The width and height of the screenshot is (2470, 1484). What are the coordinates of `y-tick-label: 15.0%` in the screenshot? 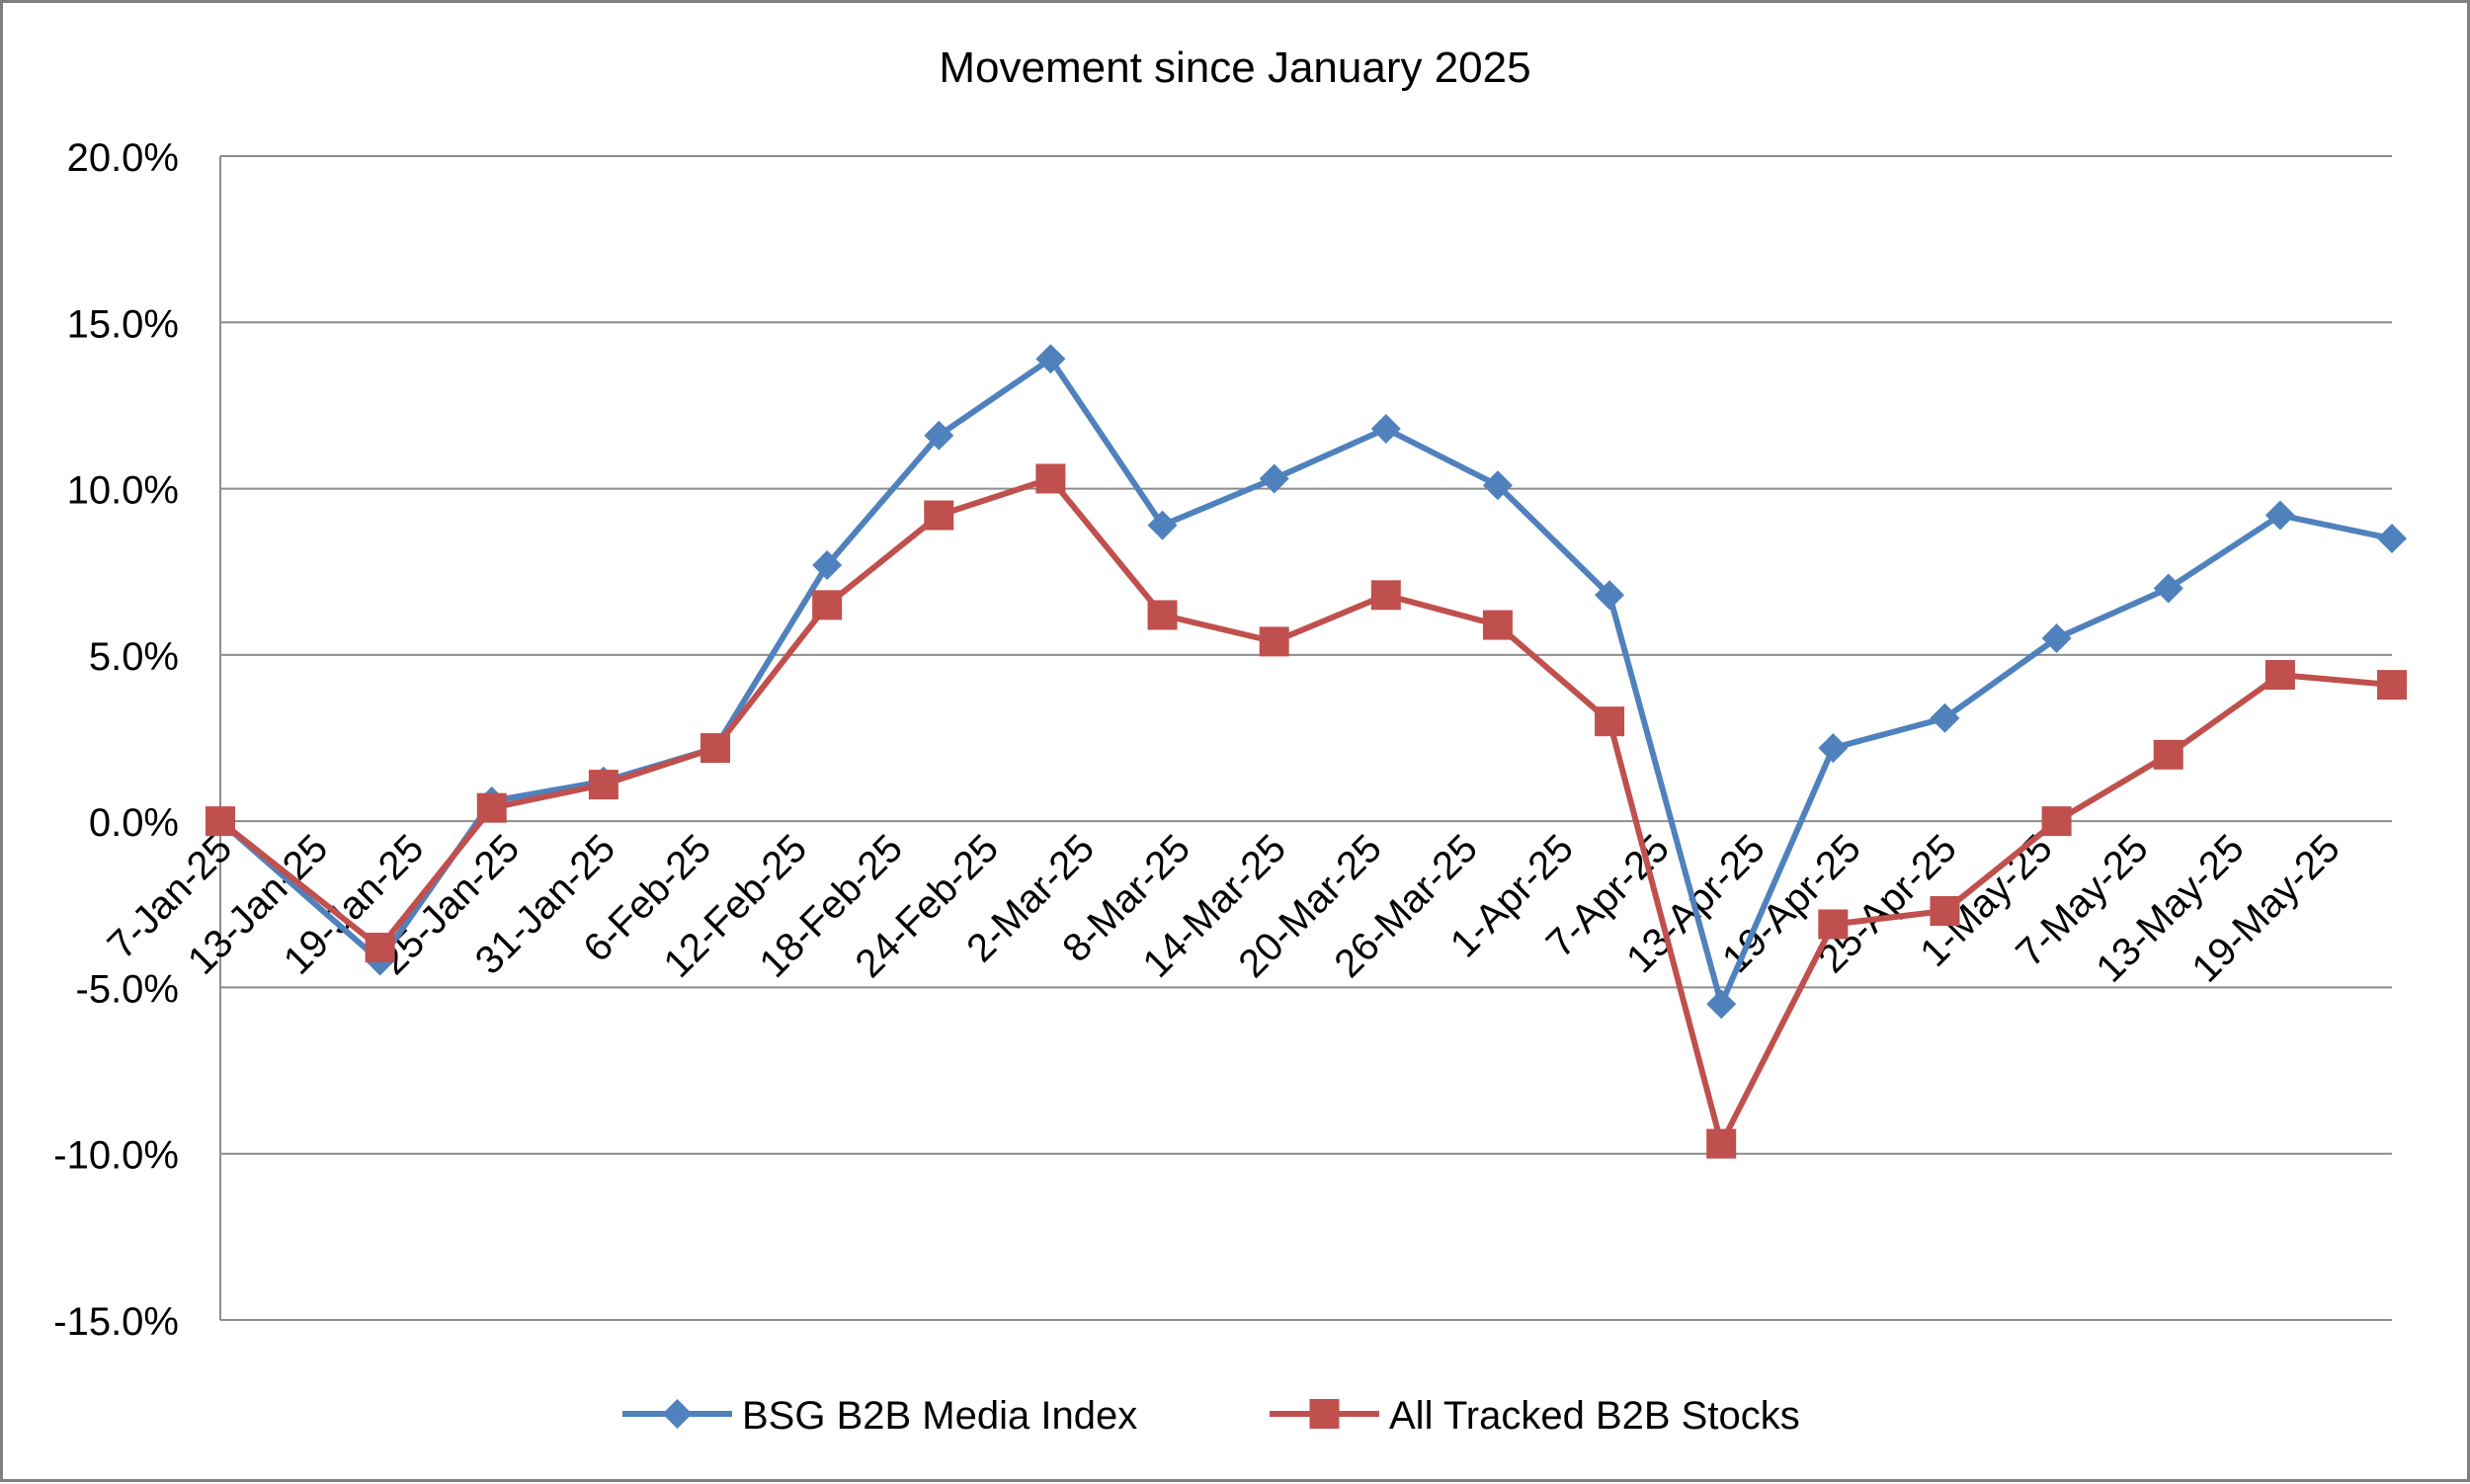 It's located at (123, 324).